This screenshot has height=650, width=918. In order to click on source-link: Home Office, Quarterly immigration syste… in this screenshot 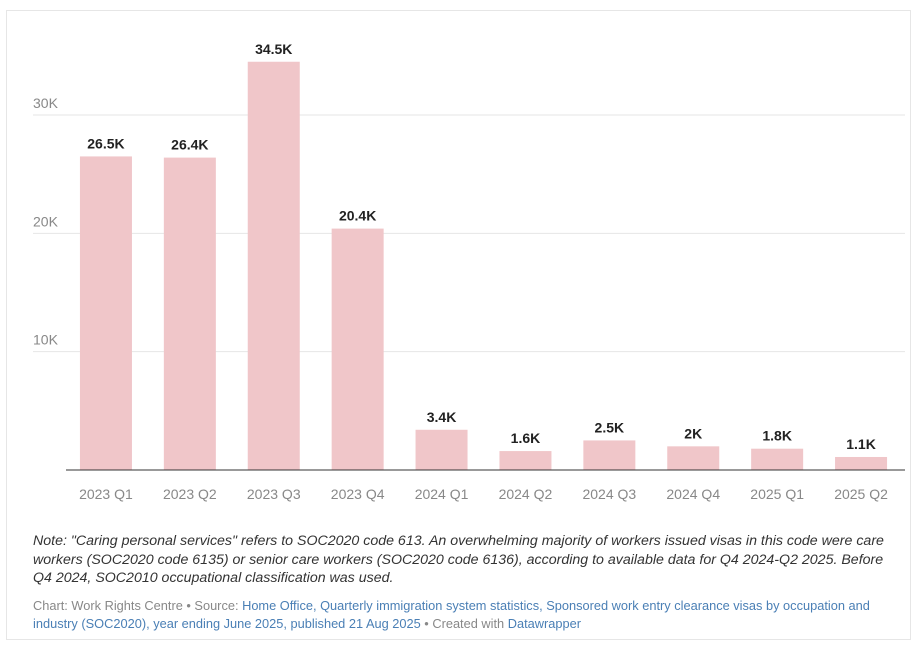, I will do `click(451, 614)`.